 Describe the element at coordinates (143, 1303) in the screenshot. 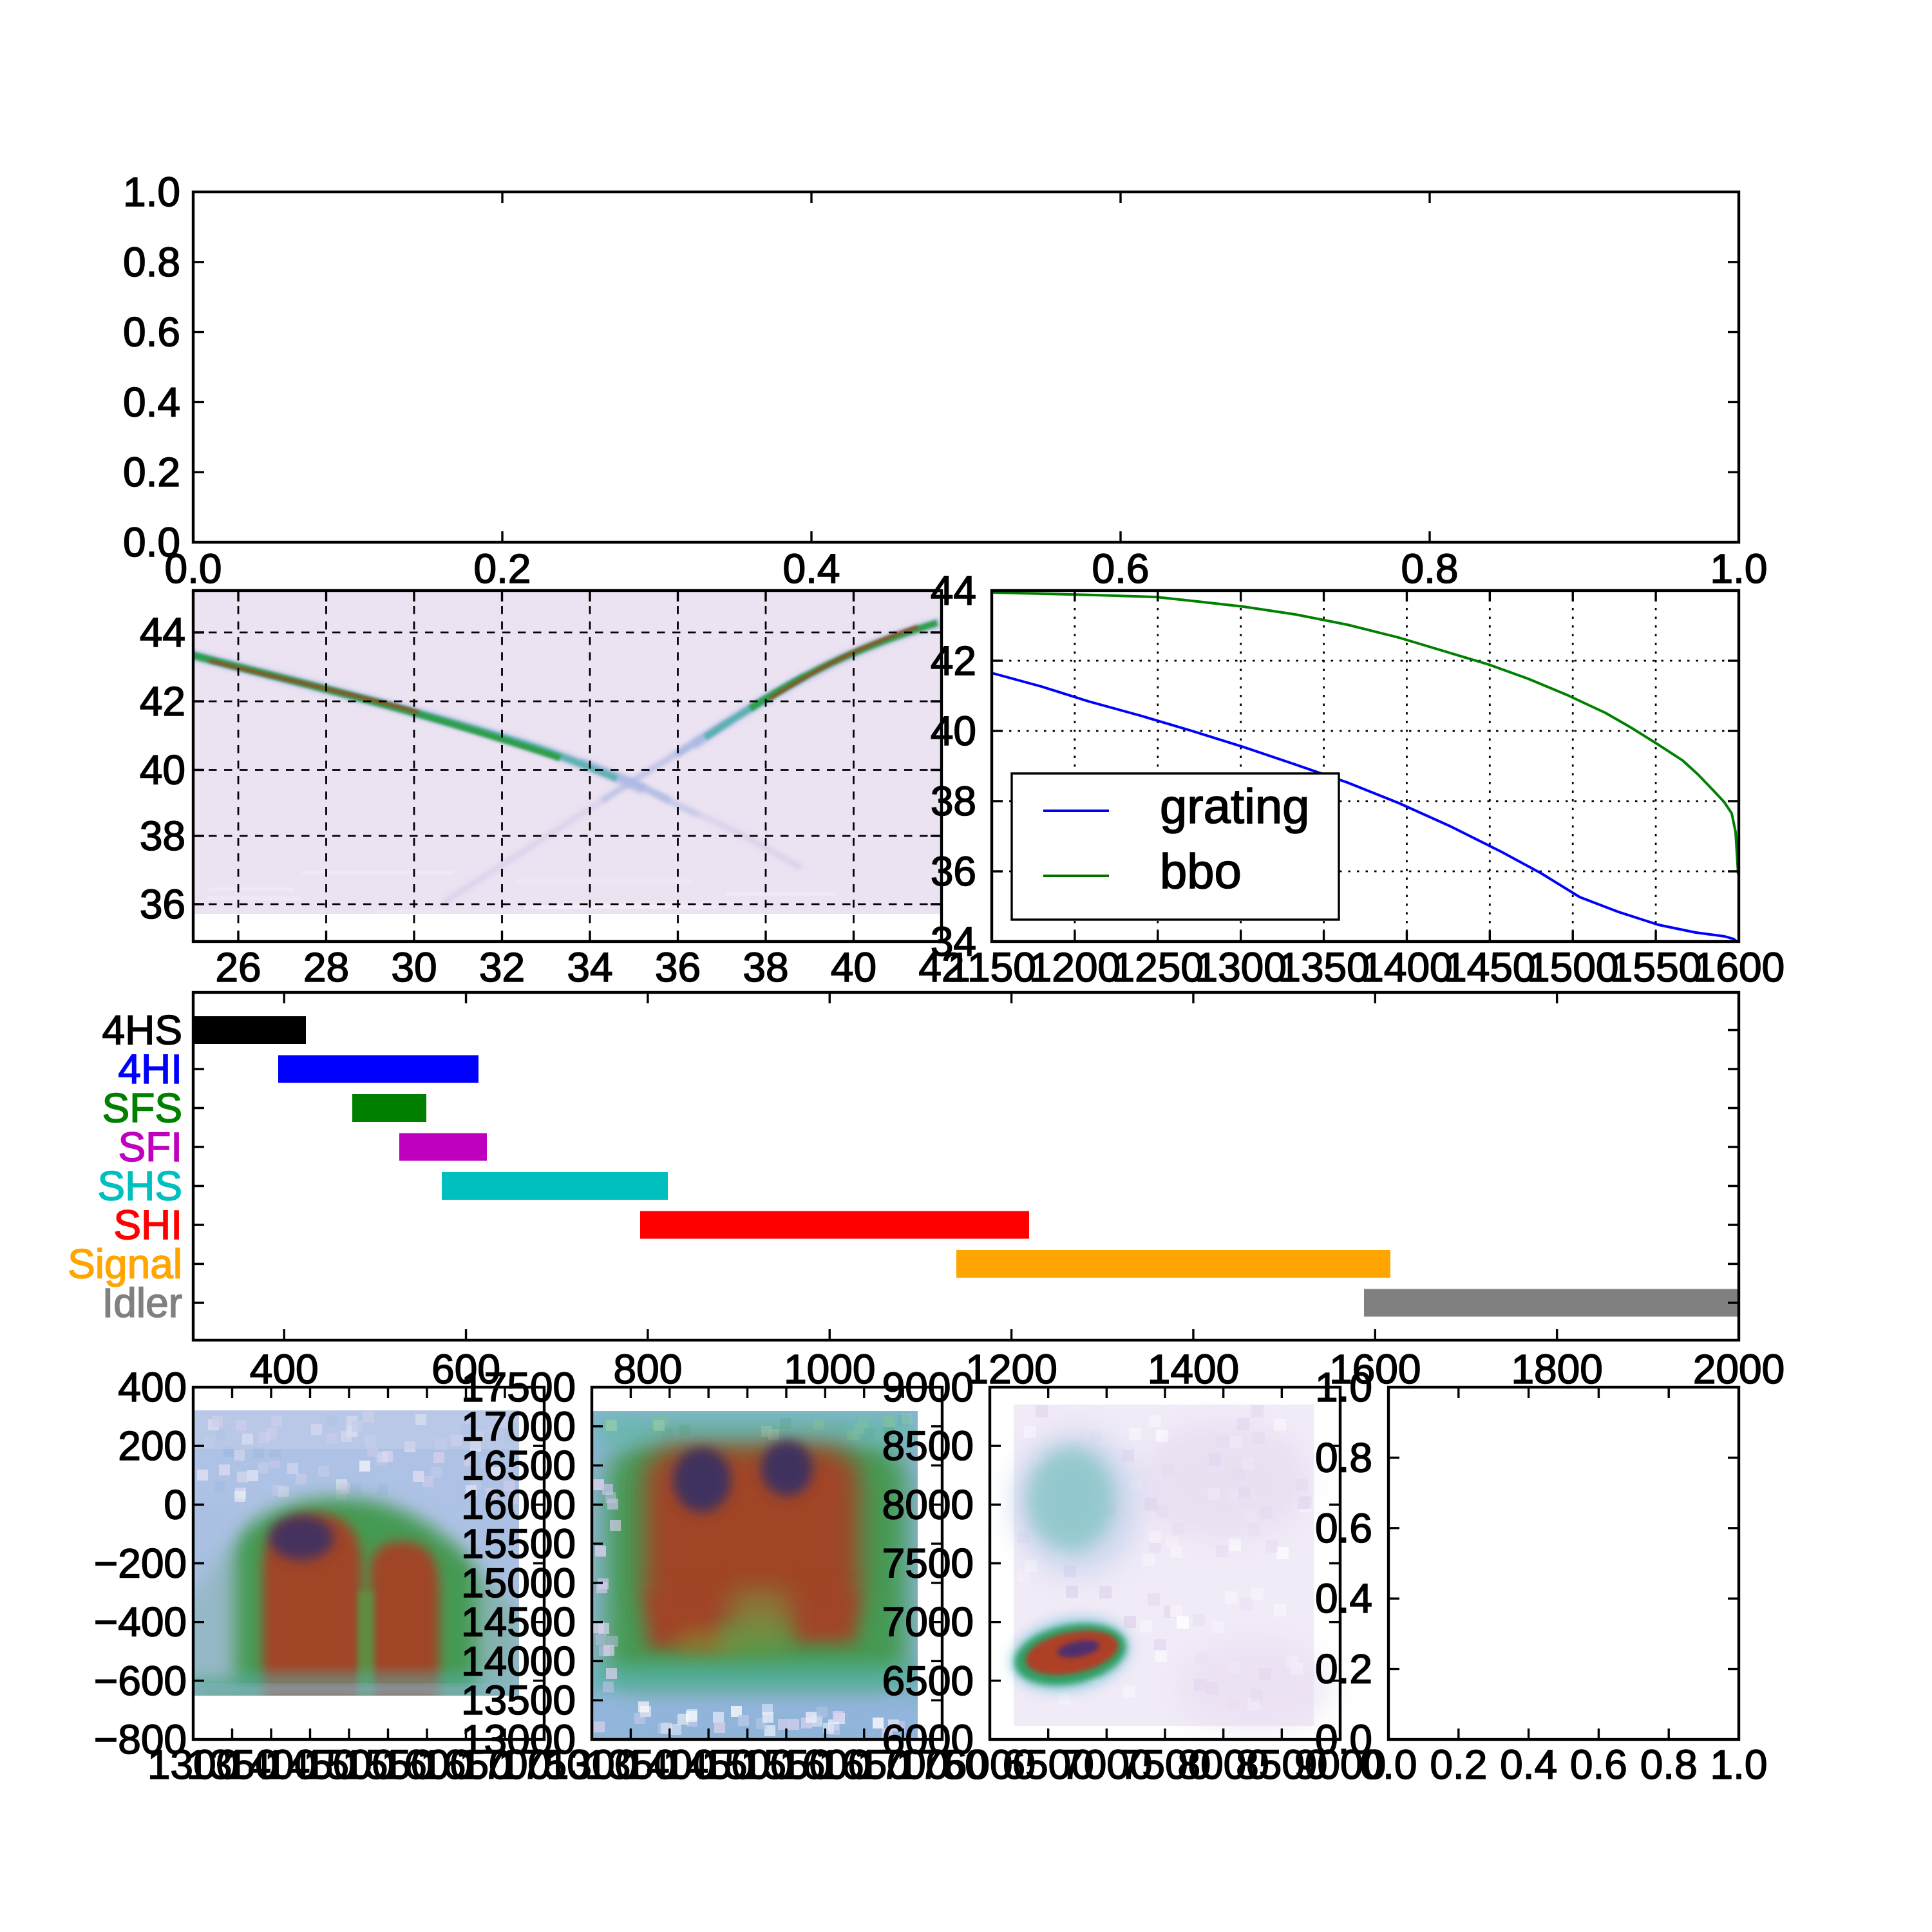

I see `svg-text: Idler` at that location.